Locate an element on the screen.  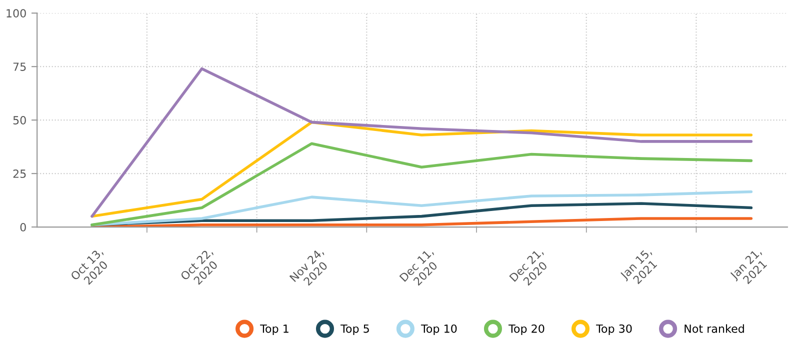
legend-label: Top 5 is located at coordinates (354, 329).